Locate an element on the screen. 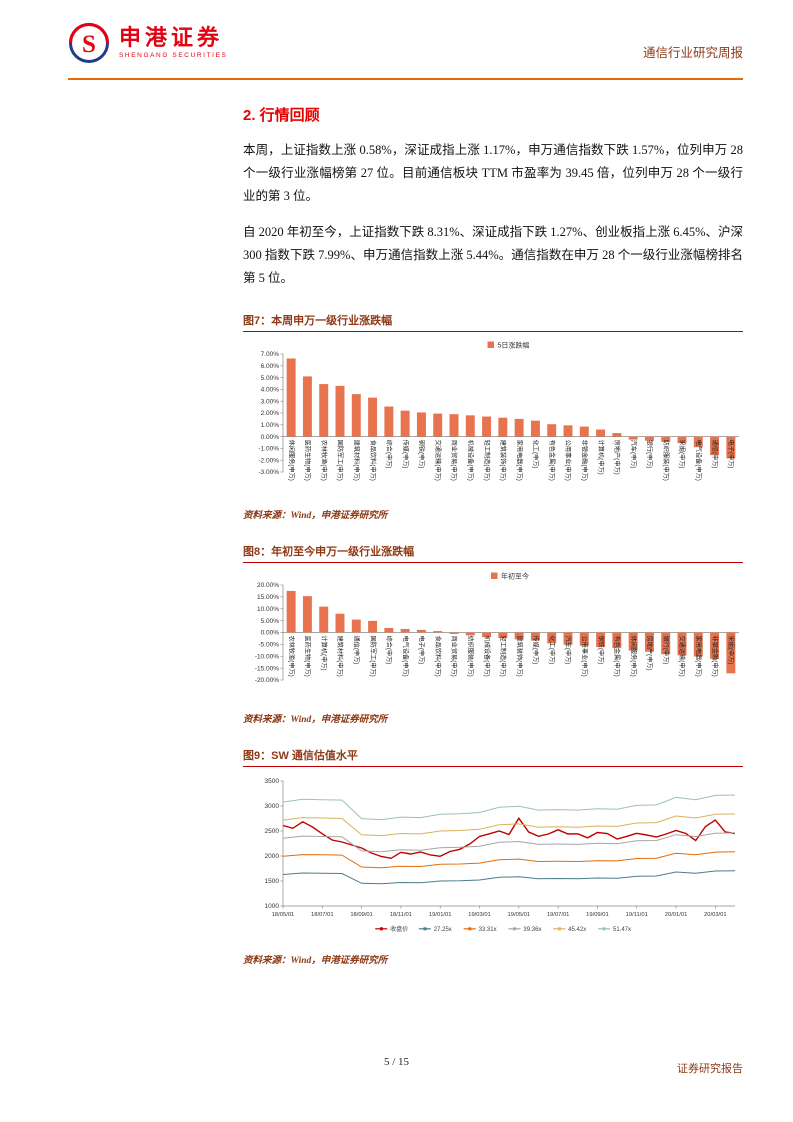 This screenshot has height=1122, width=793. report-label-footer: 证券研究报告 is located at coordinates (710, 1069).